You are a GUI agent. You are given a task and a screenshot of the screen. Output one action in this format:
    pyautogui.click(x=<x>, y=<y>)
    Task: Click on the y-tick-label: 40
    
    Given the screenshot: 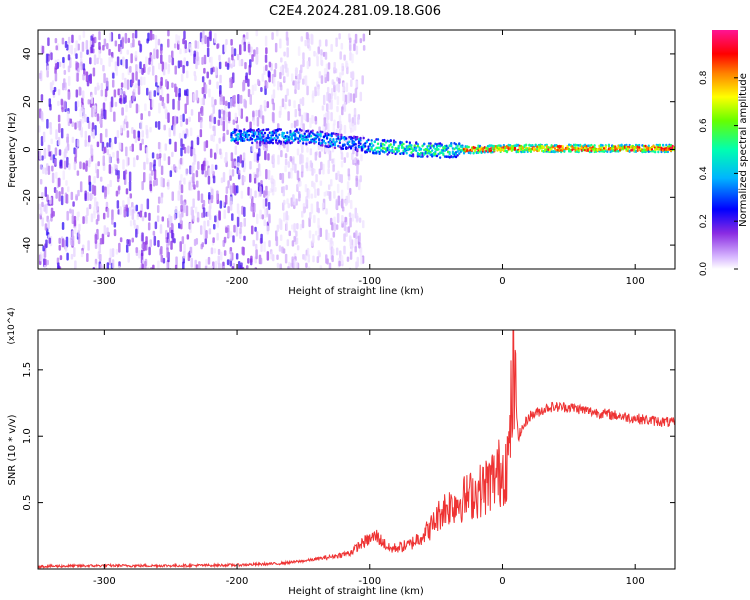 What is the action you would take?
    pyautogui.click(x=27, y=54)
    